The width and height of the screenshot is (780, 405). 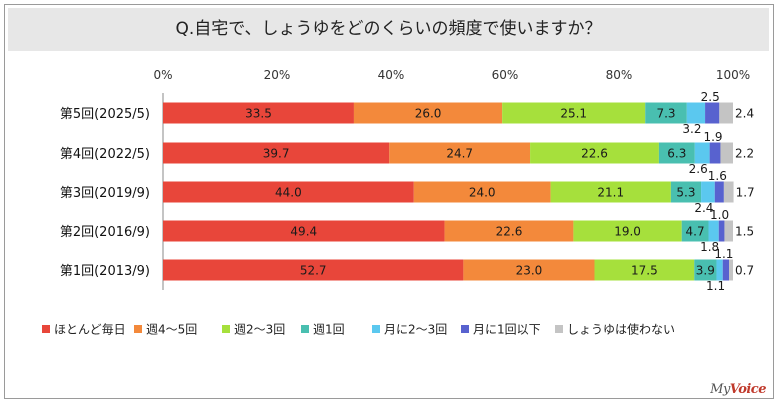 I want to click on data-label: 17.5, so click(x=644, y=271).